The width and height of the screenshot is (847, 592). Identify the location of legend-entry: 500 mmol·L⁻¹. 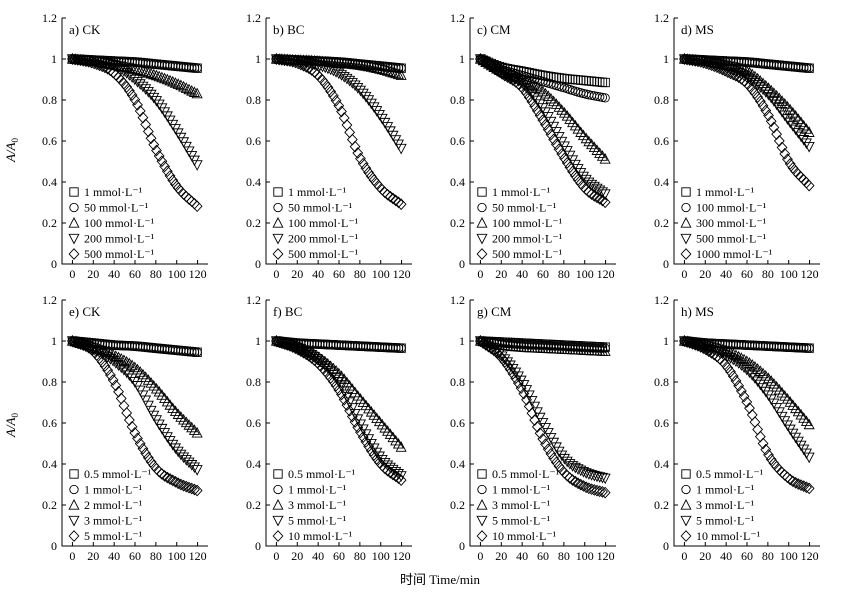
(323, 254).